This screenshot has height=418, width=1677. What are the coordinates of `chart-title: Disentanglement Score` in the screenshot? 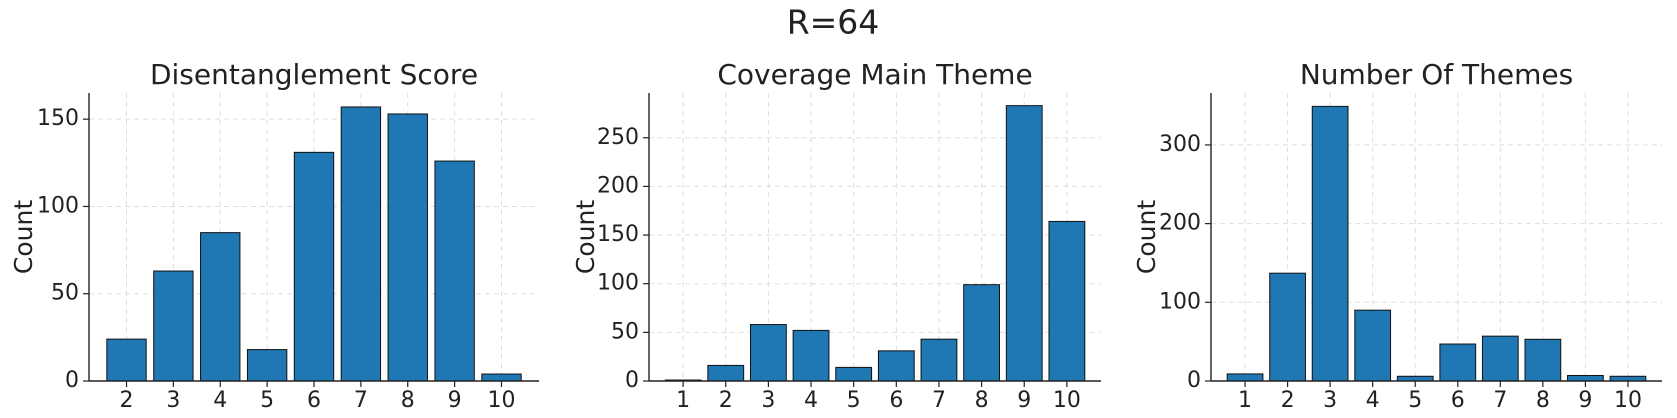 It's located at (314, 74).